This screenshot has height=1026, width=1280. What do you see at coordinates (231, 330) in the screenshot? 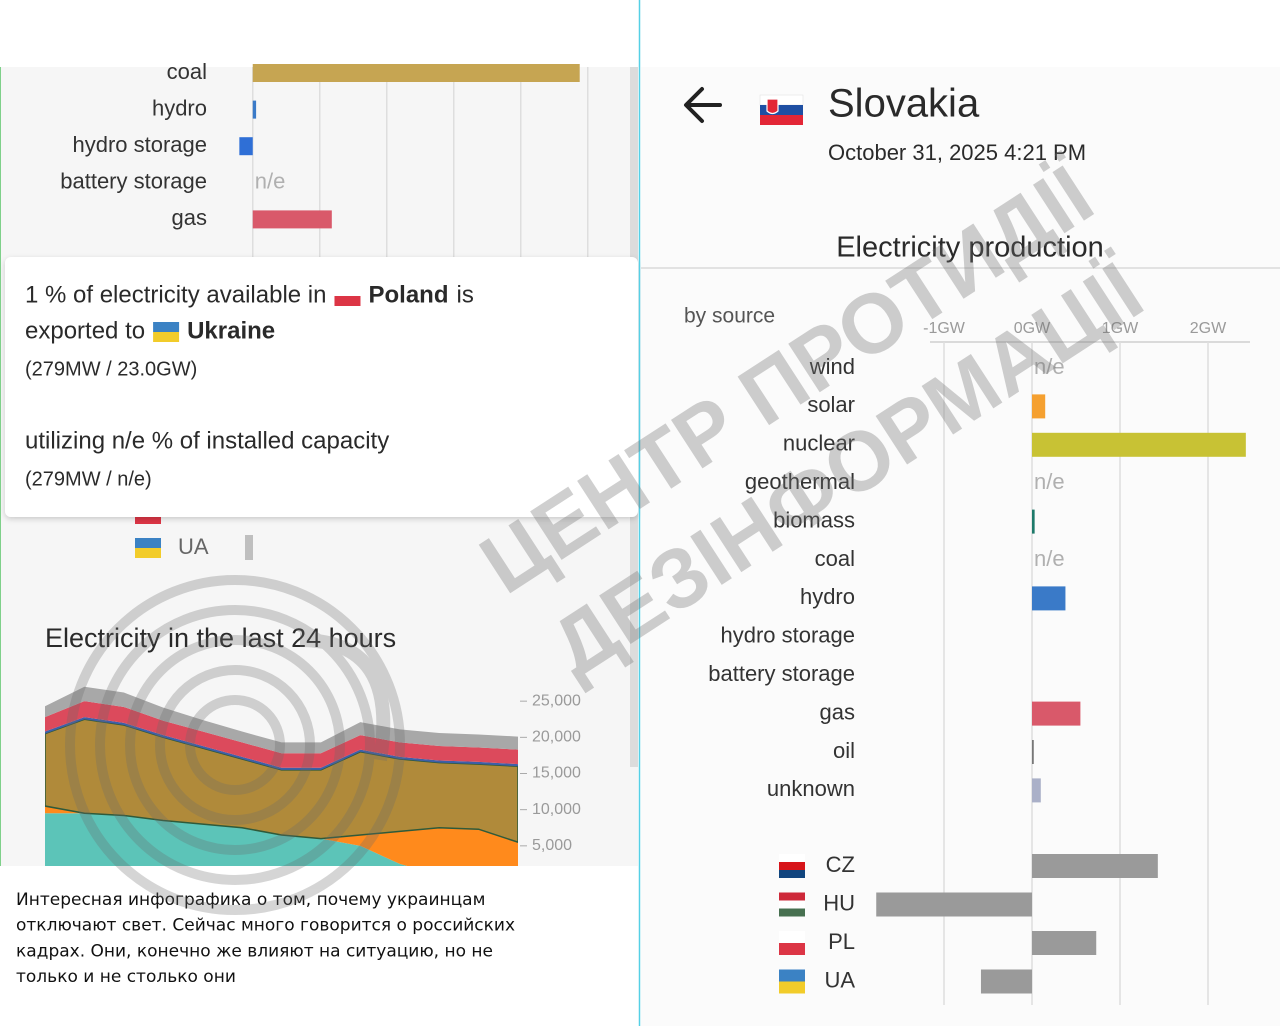
I see `country-name: Ukraine` at bounding box center [231, 330].